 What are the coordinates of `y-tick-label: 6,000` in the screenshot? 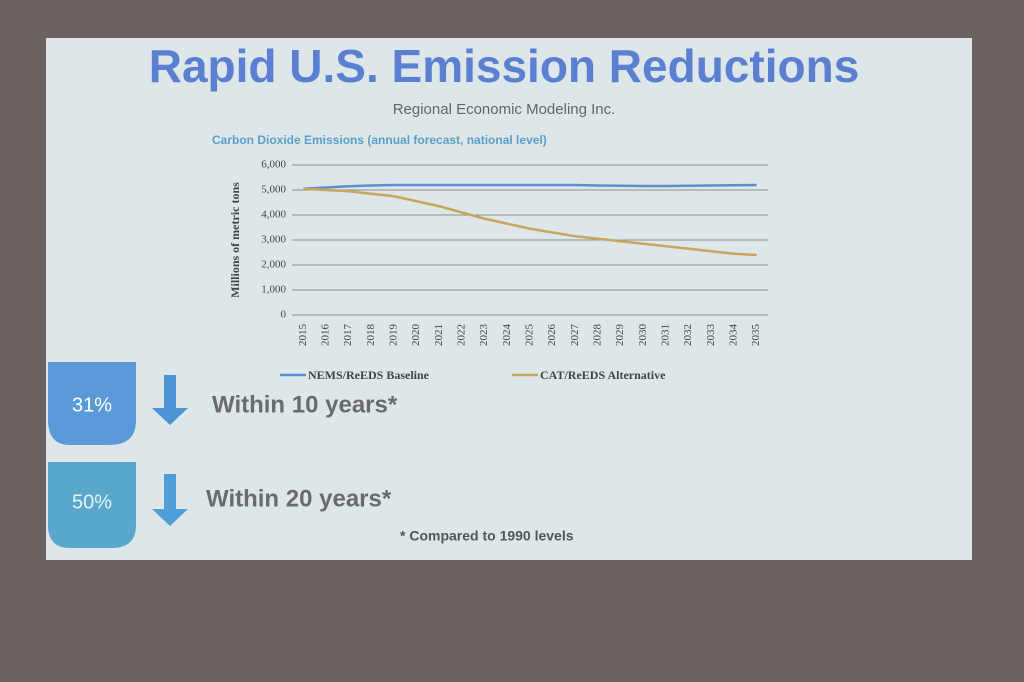 It's located at (273, 165).